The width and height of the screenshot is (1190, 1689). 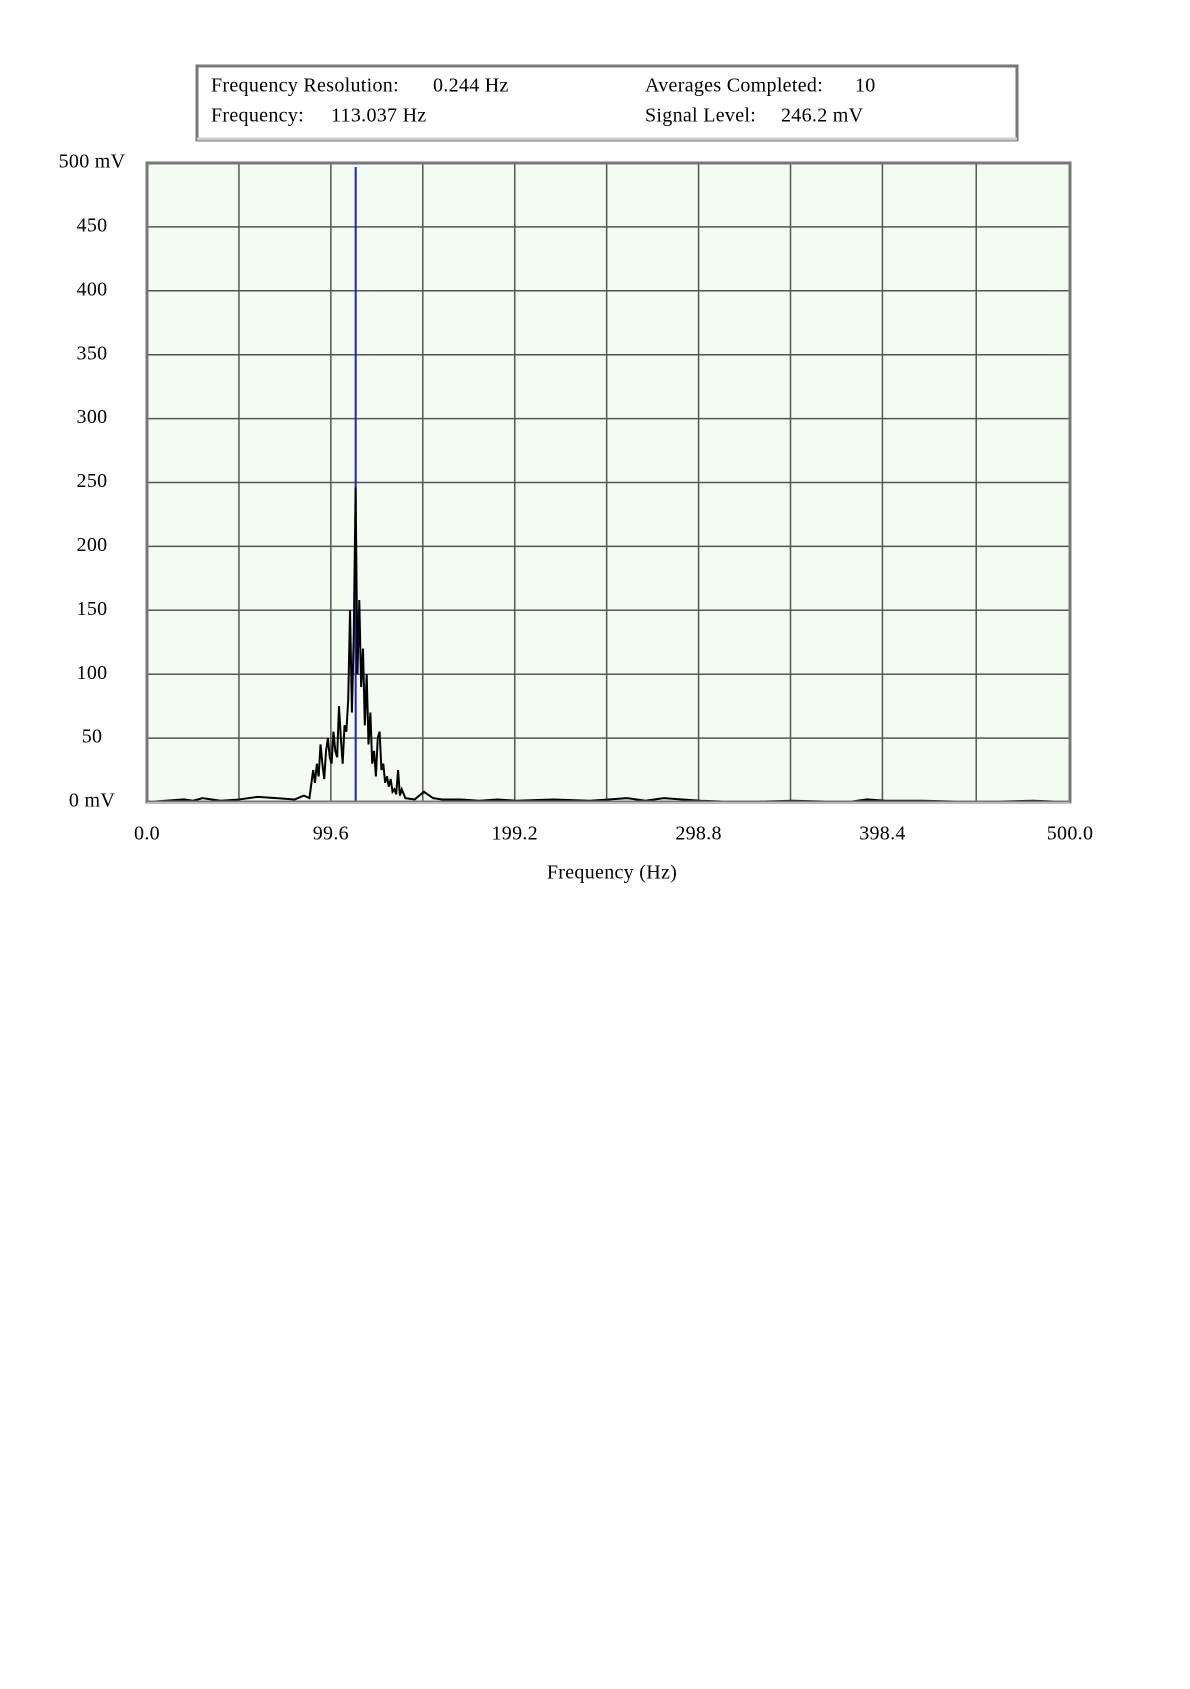 I want to click on y-tick-label: 250, so click(x=92, y=481).